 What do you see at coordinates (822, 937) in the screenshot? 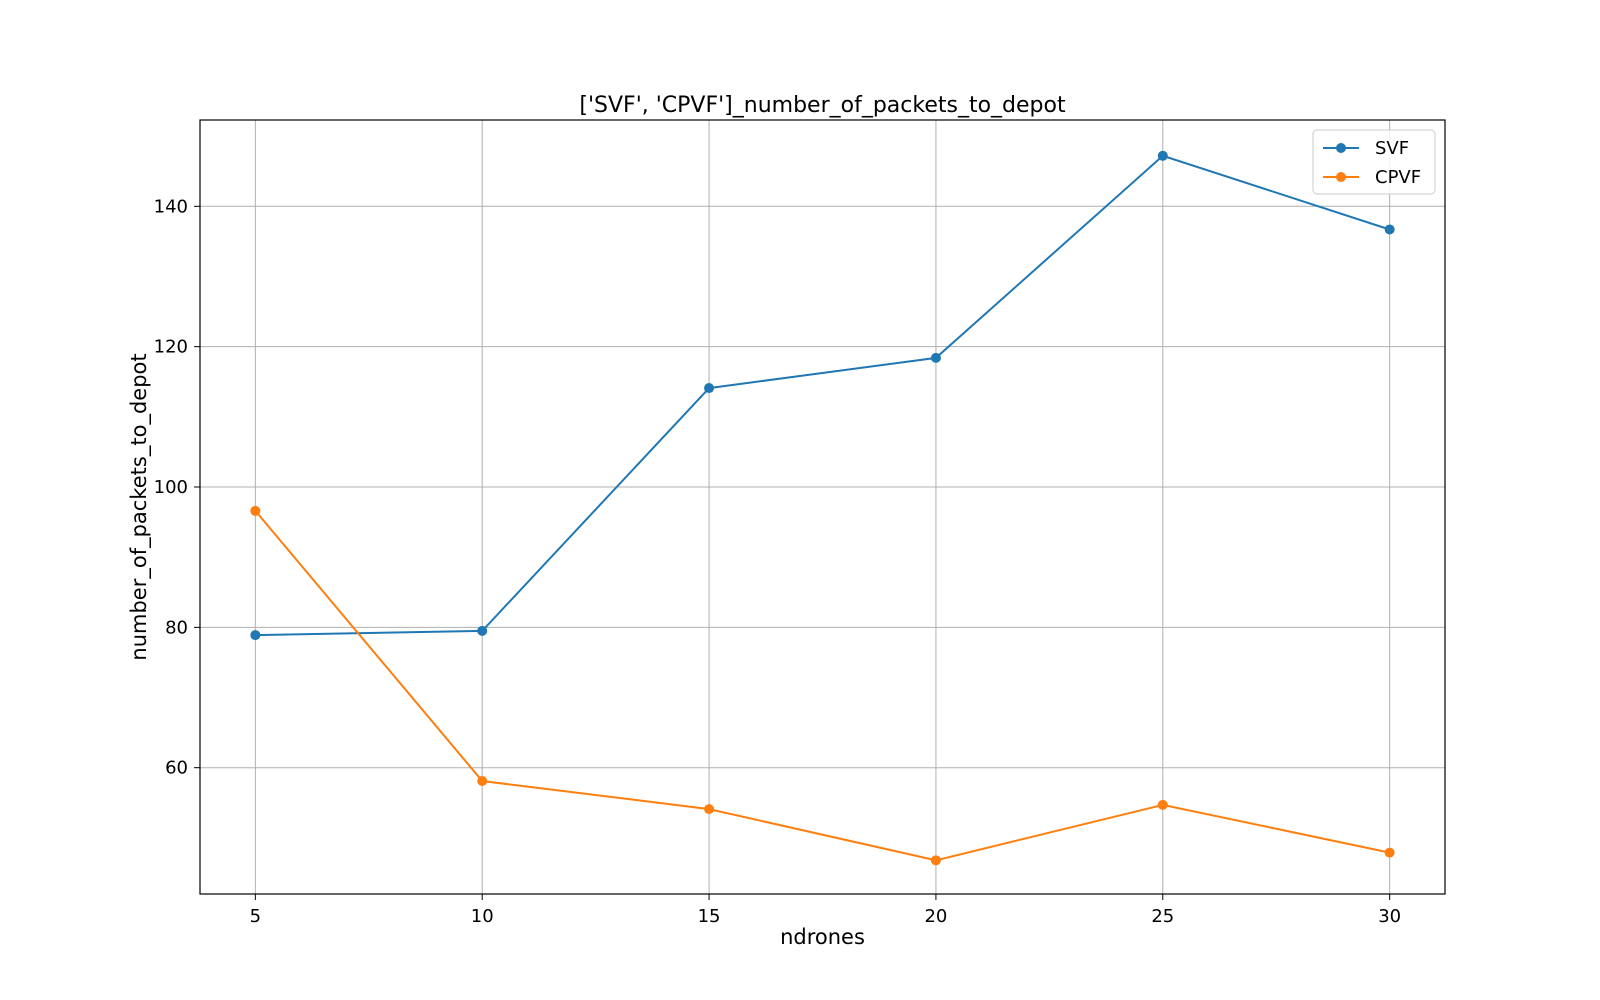
I see `x-axis-label: ndrones` at bounding box center [822, 937].